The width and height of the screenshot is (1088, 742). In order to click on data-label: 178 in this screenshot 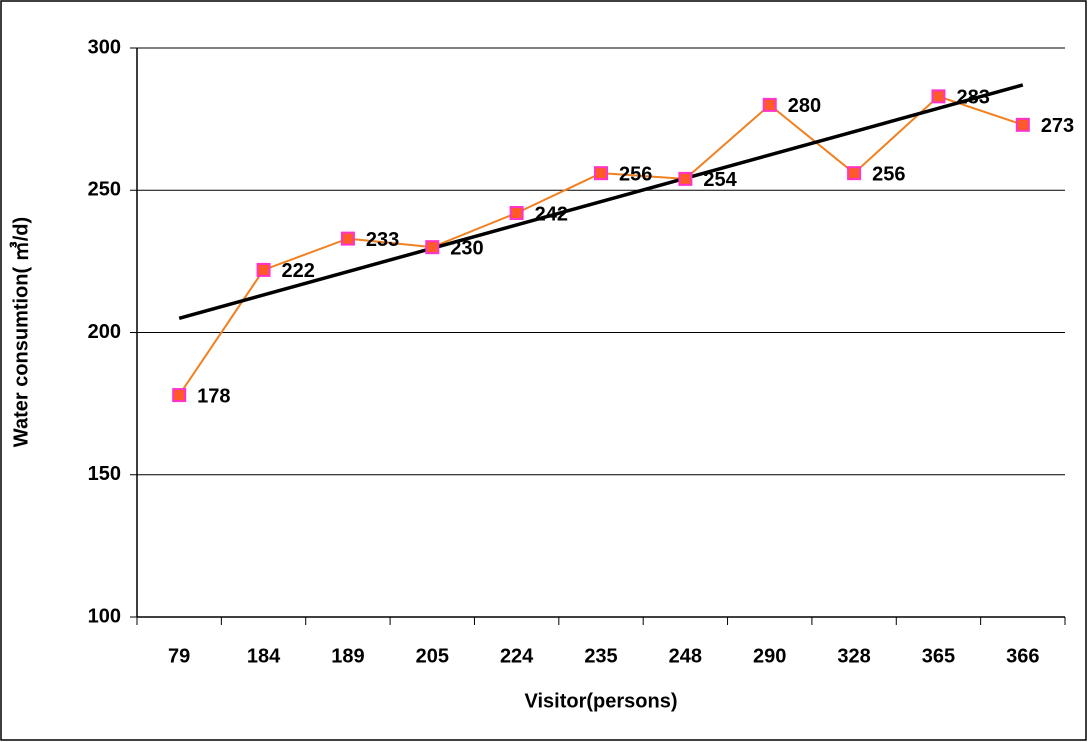, I will do `click(213, 396)`.